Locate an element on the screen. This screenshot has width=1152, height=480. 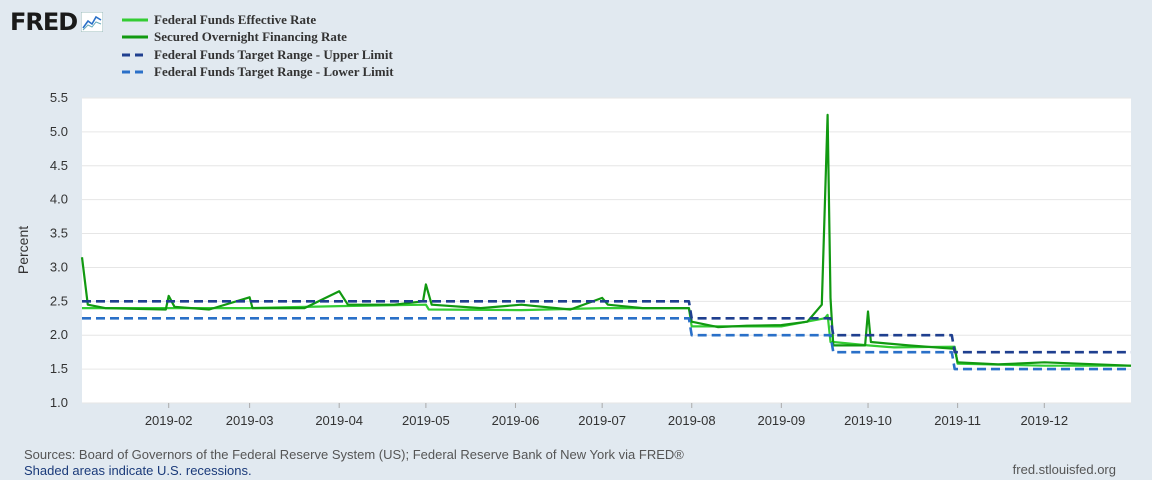
legend-label-effr: Federal Funds Effective Rate is located at coordinates (235, 19).